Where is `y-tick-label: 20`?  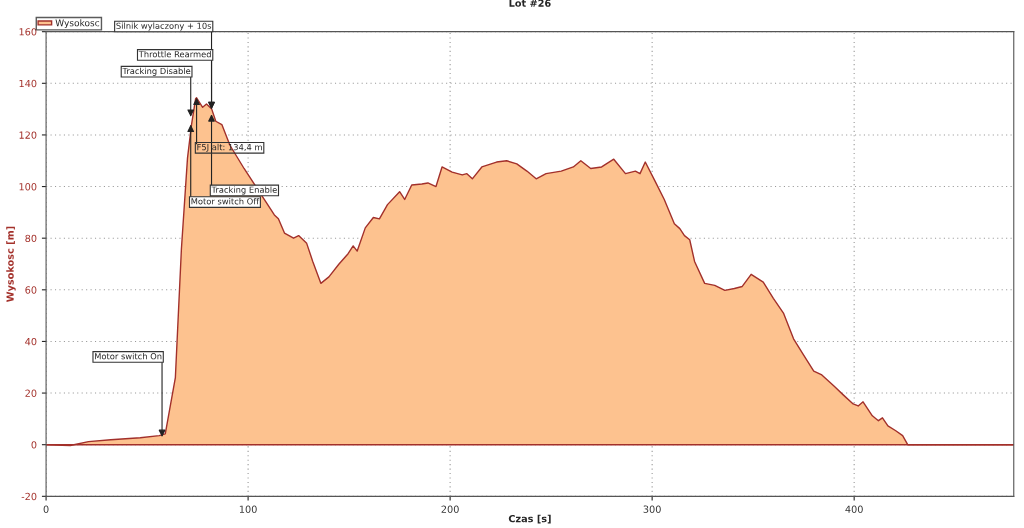
y-tick-label: 20 is located at coordinates (31, 393).